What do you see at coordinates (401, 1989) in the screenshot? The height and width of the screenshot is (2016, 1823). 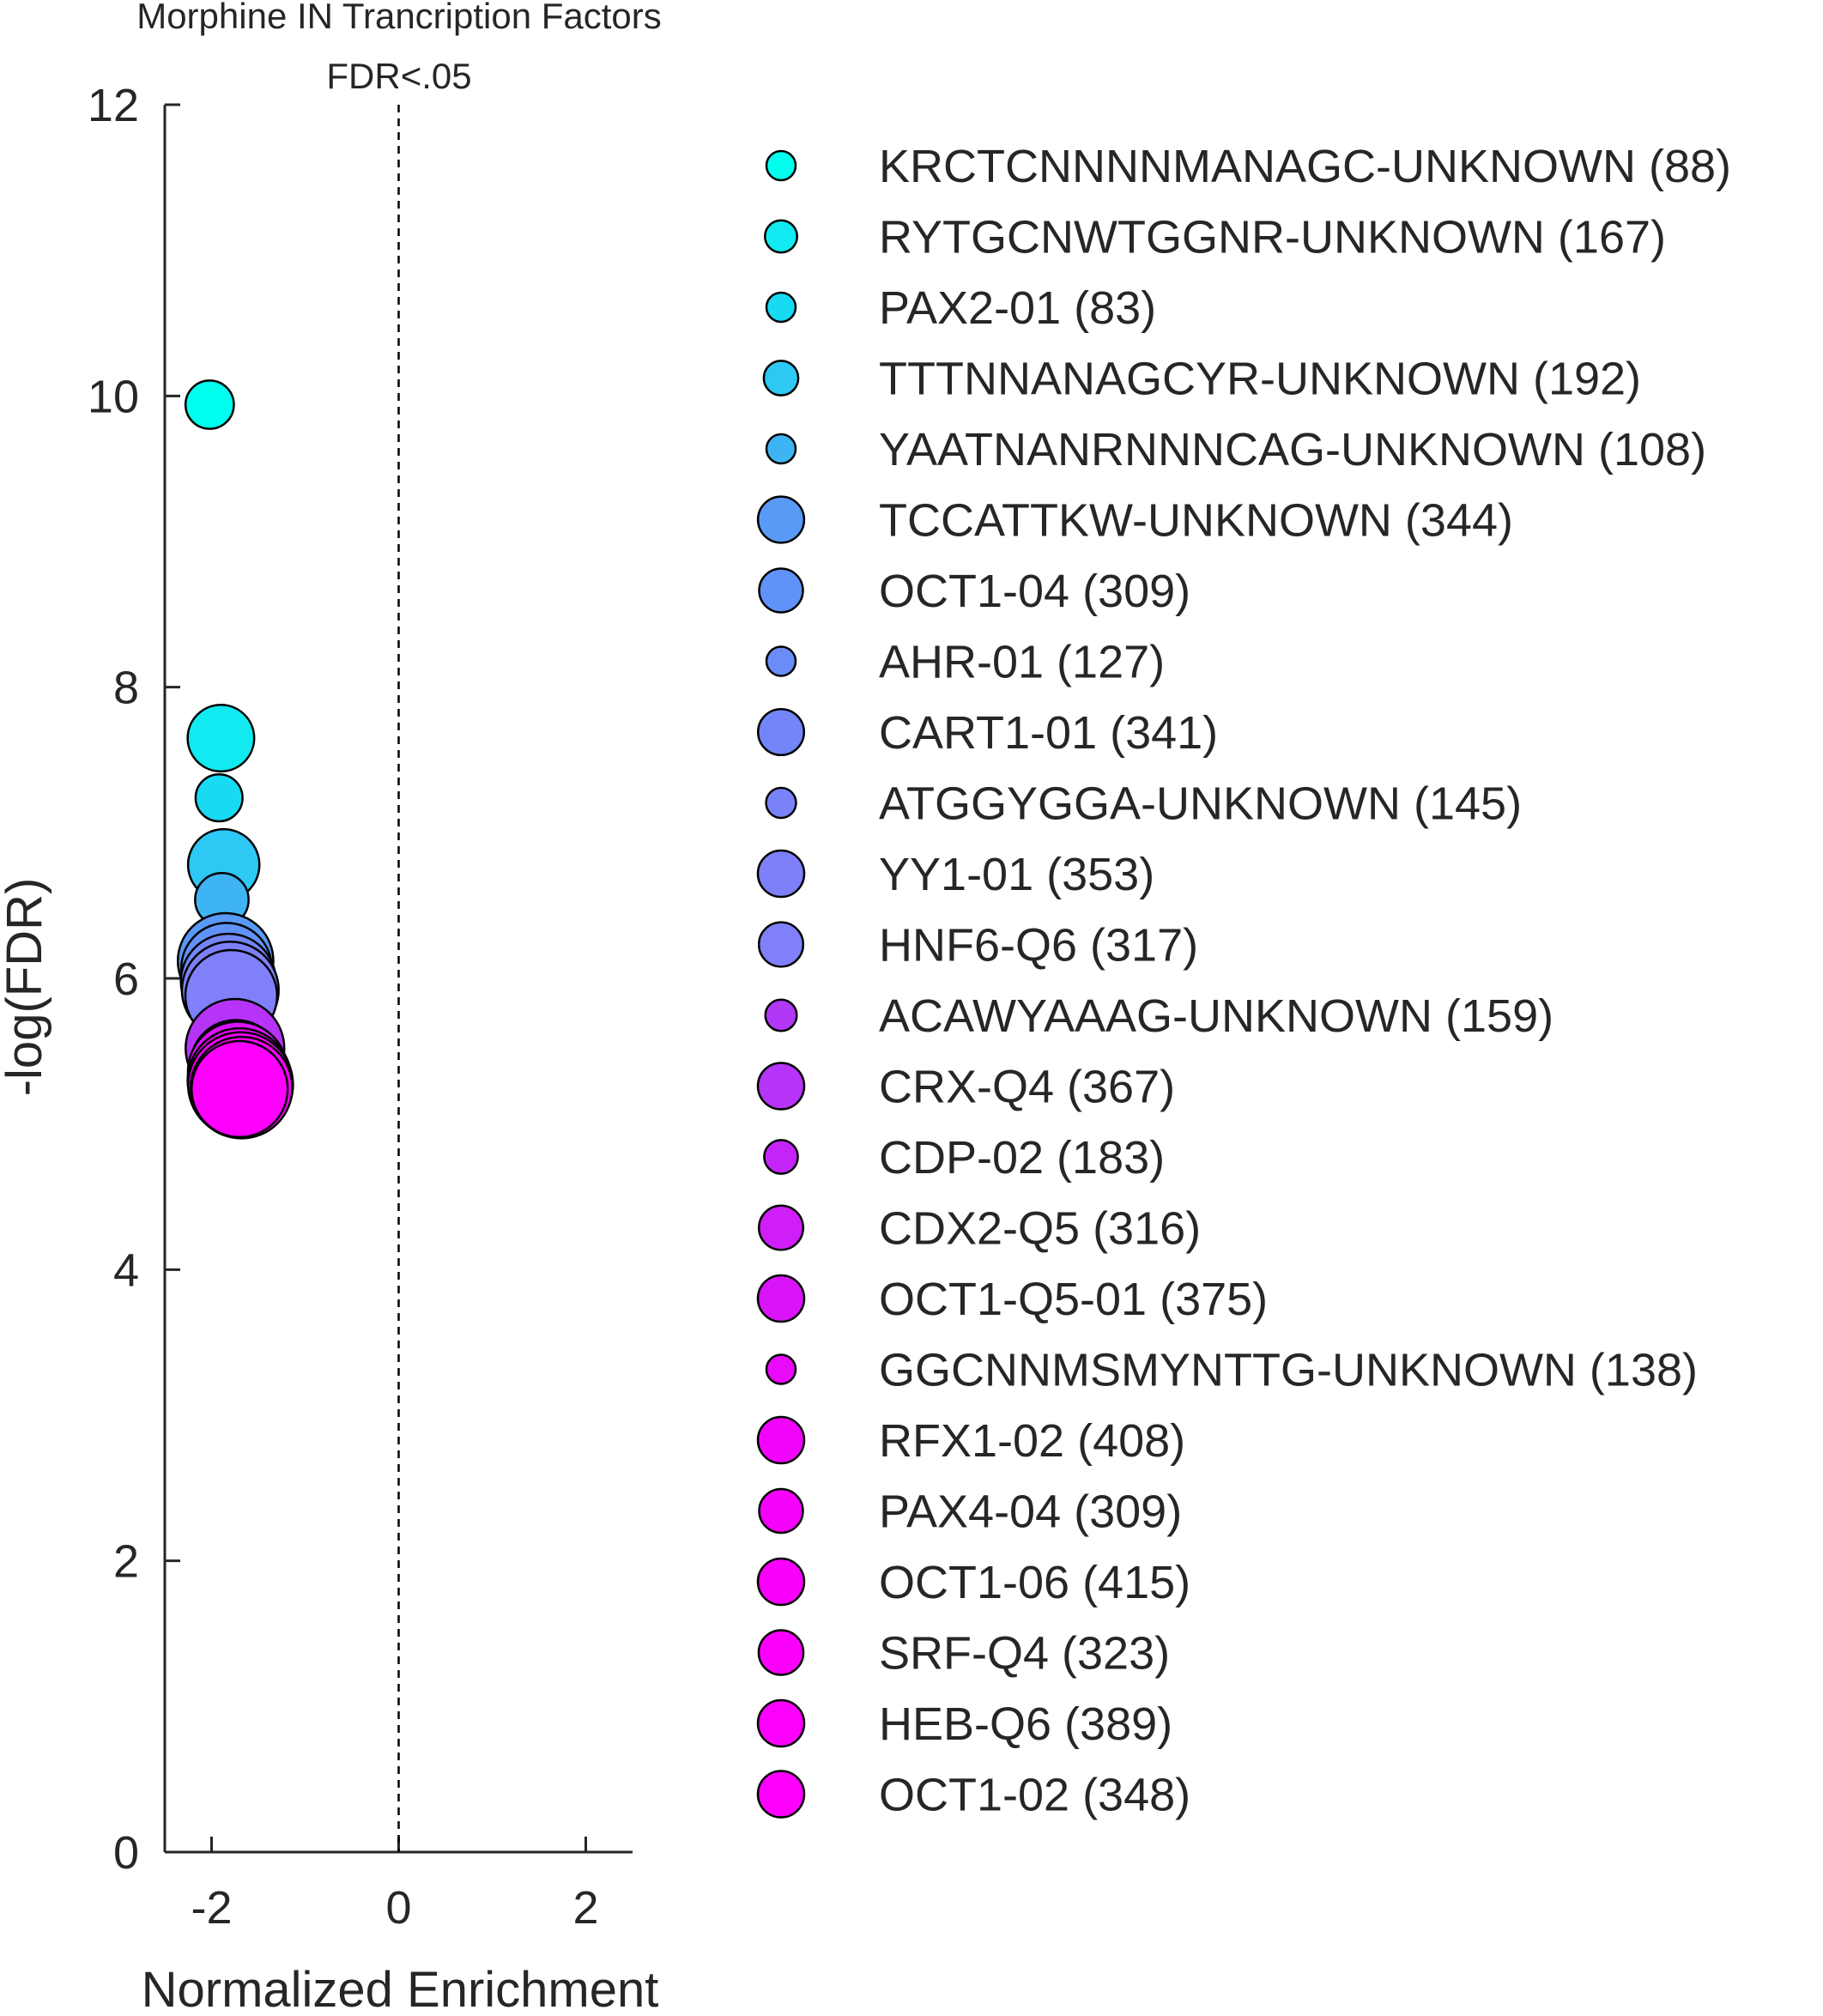 I see `x-axis-label: Normalized Enrichment` at bounding box center [401, 1989].